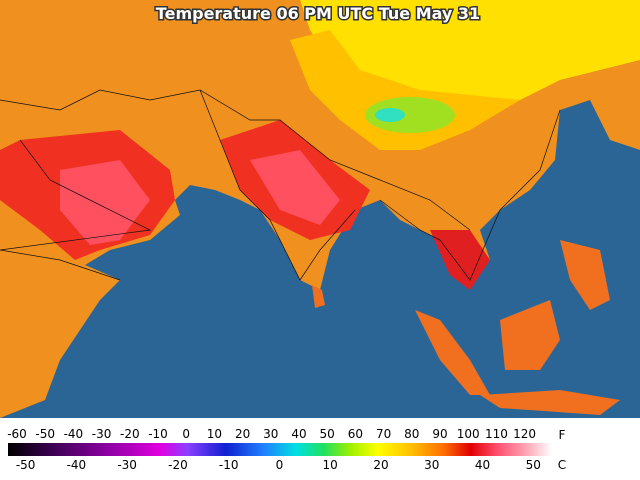  Describe the element at coordinates (383, 434) in the screenshot. I see `f-tick-label: 70` at that location.